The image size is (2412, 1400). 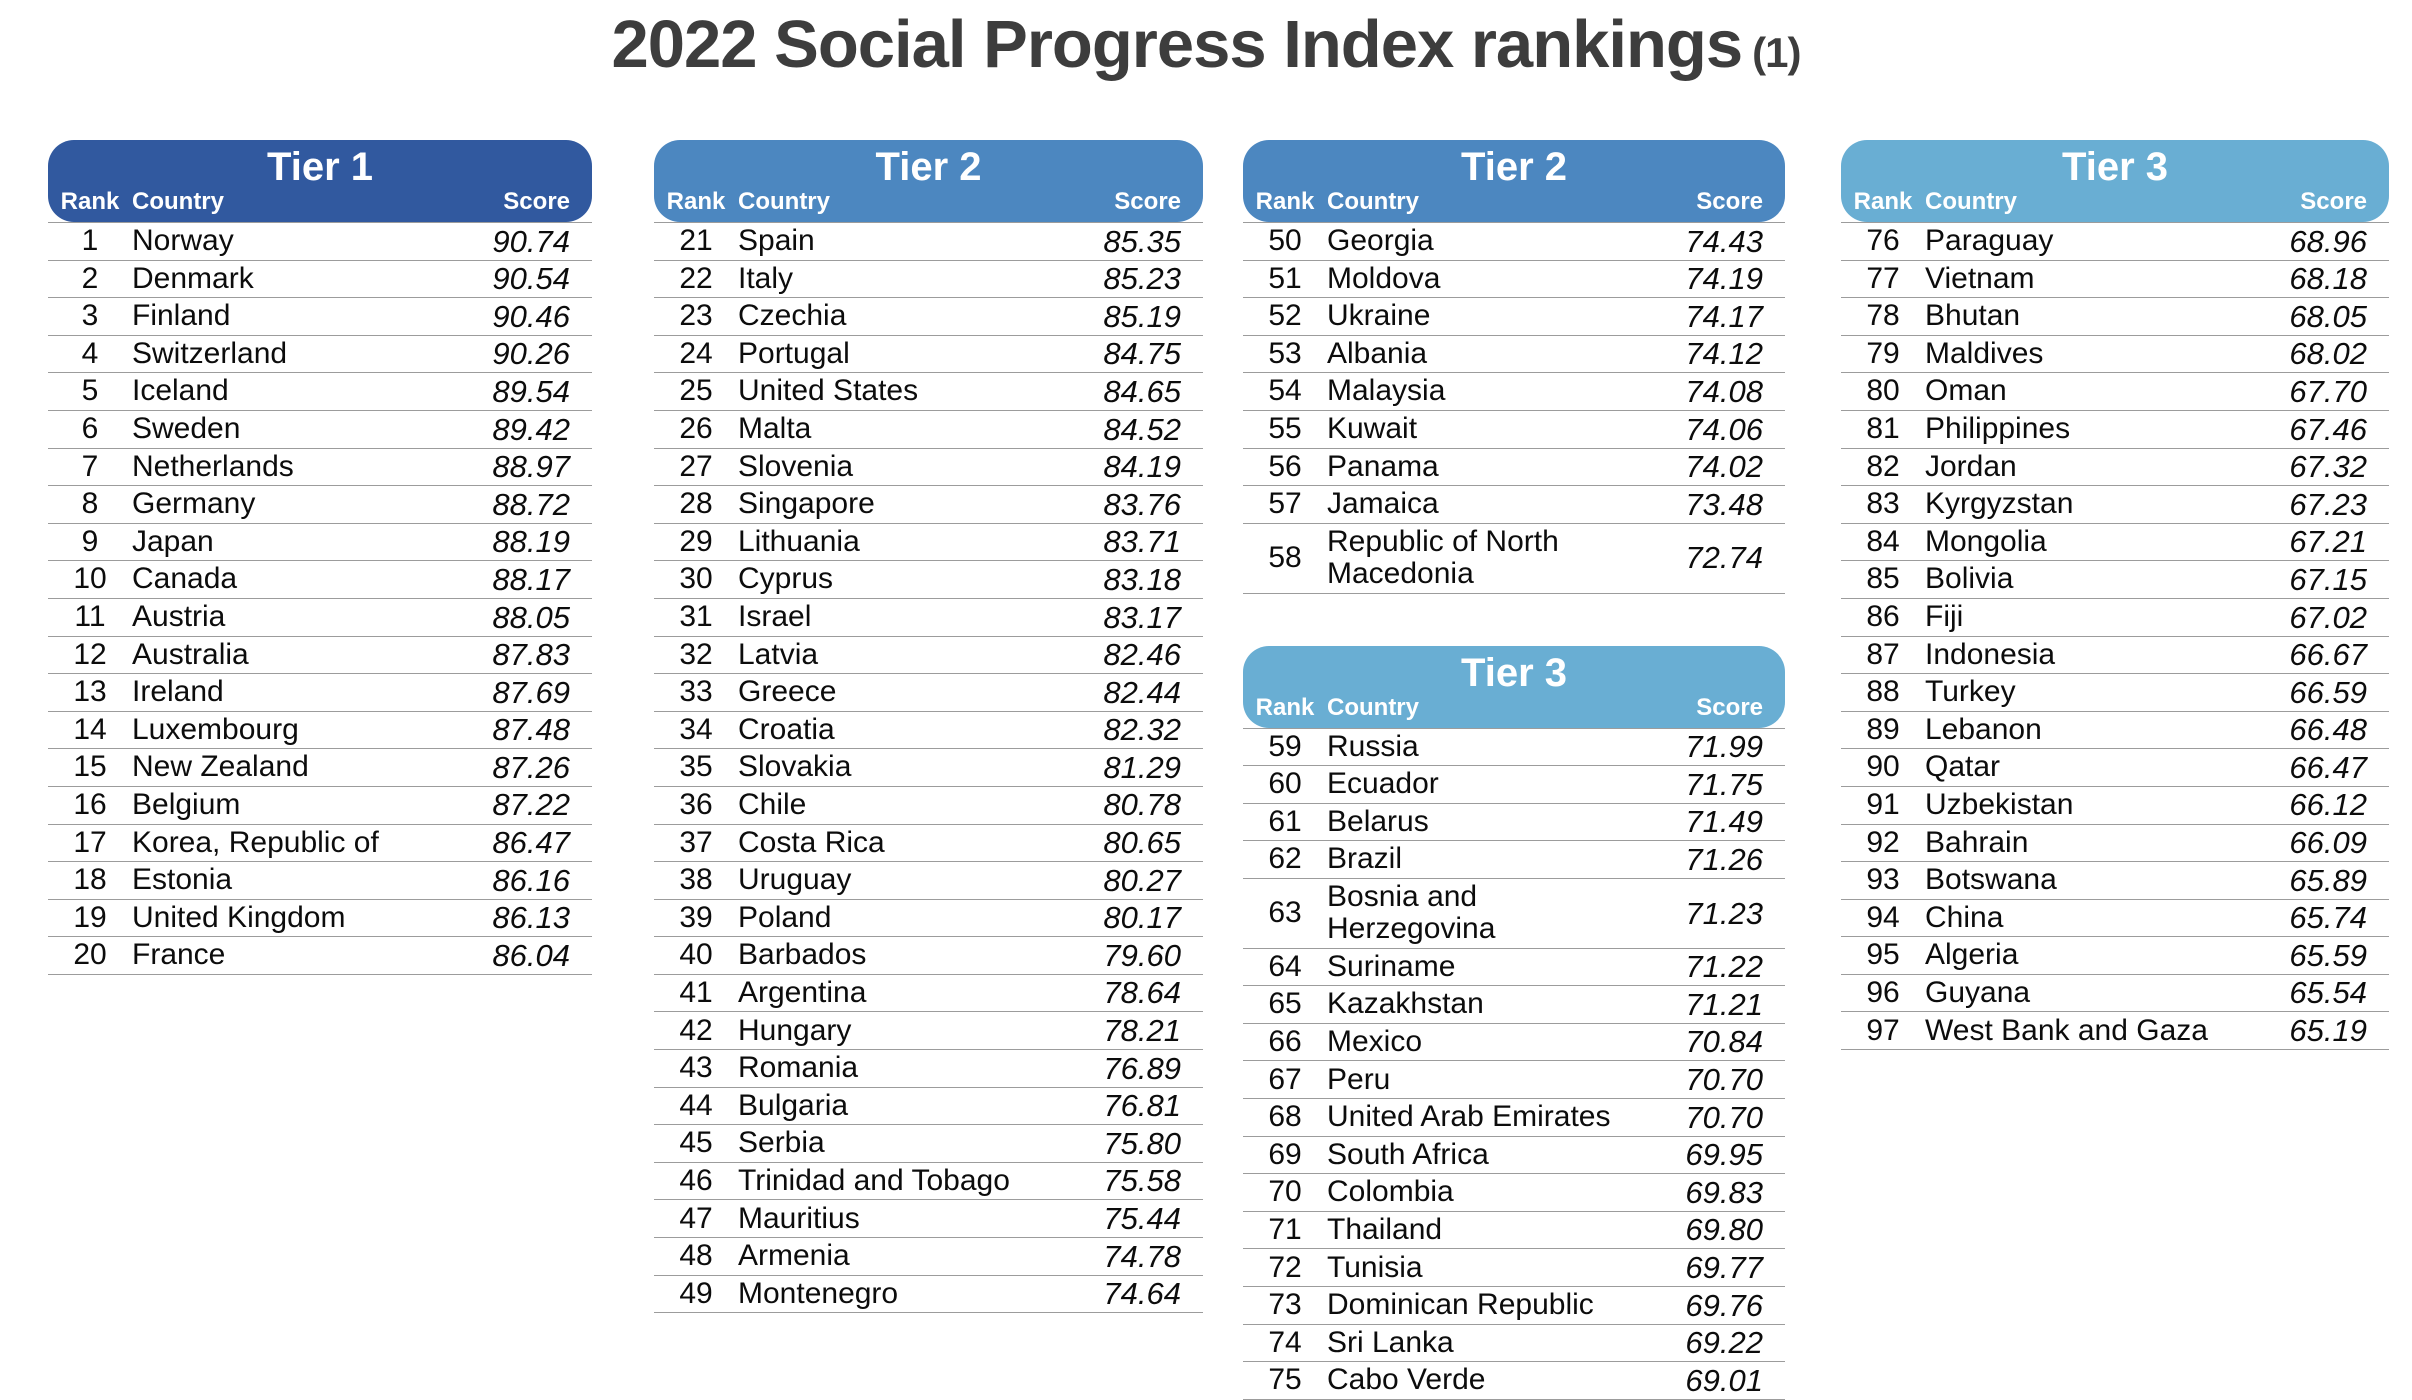 What do you see at coordinates (1724, 1192) in the screenshot?
I see `score-cell: 69.83` at bounding box center [1724, 1192].